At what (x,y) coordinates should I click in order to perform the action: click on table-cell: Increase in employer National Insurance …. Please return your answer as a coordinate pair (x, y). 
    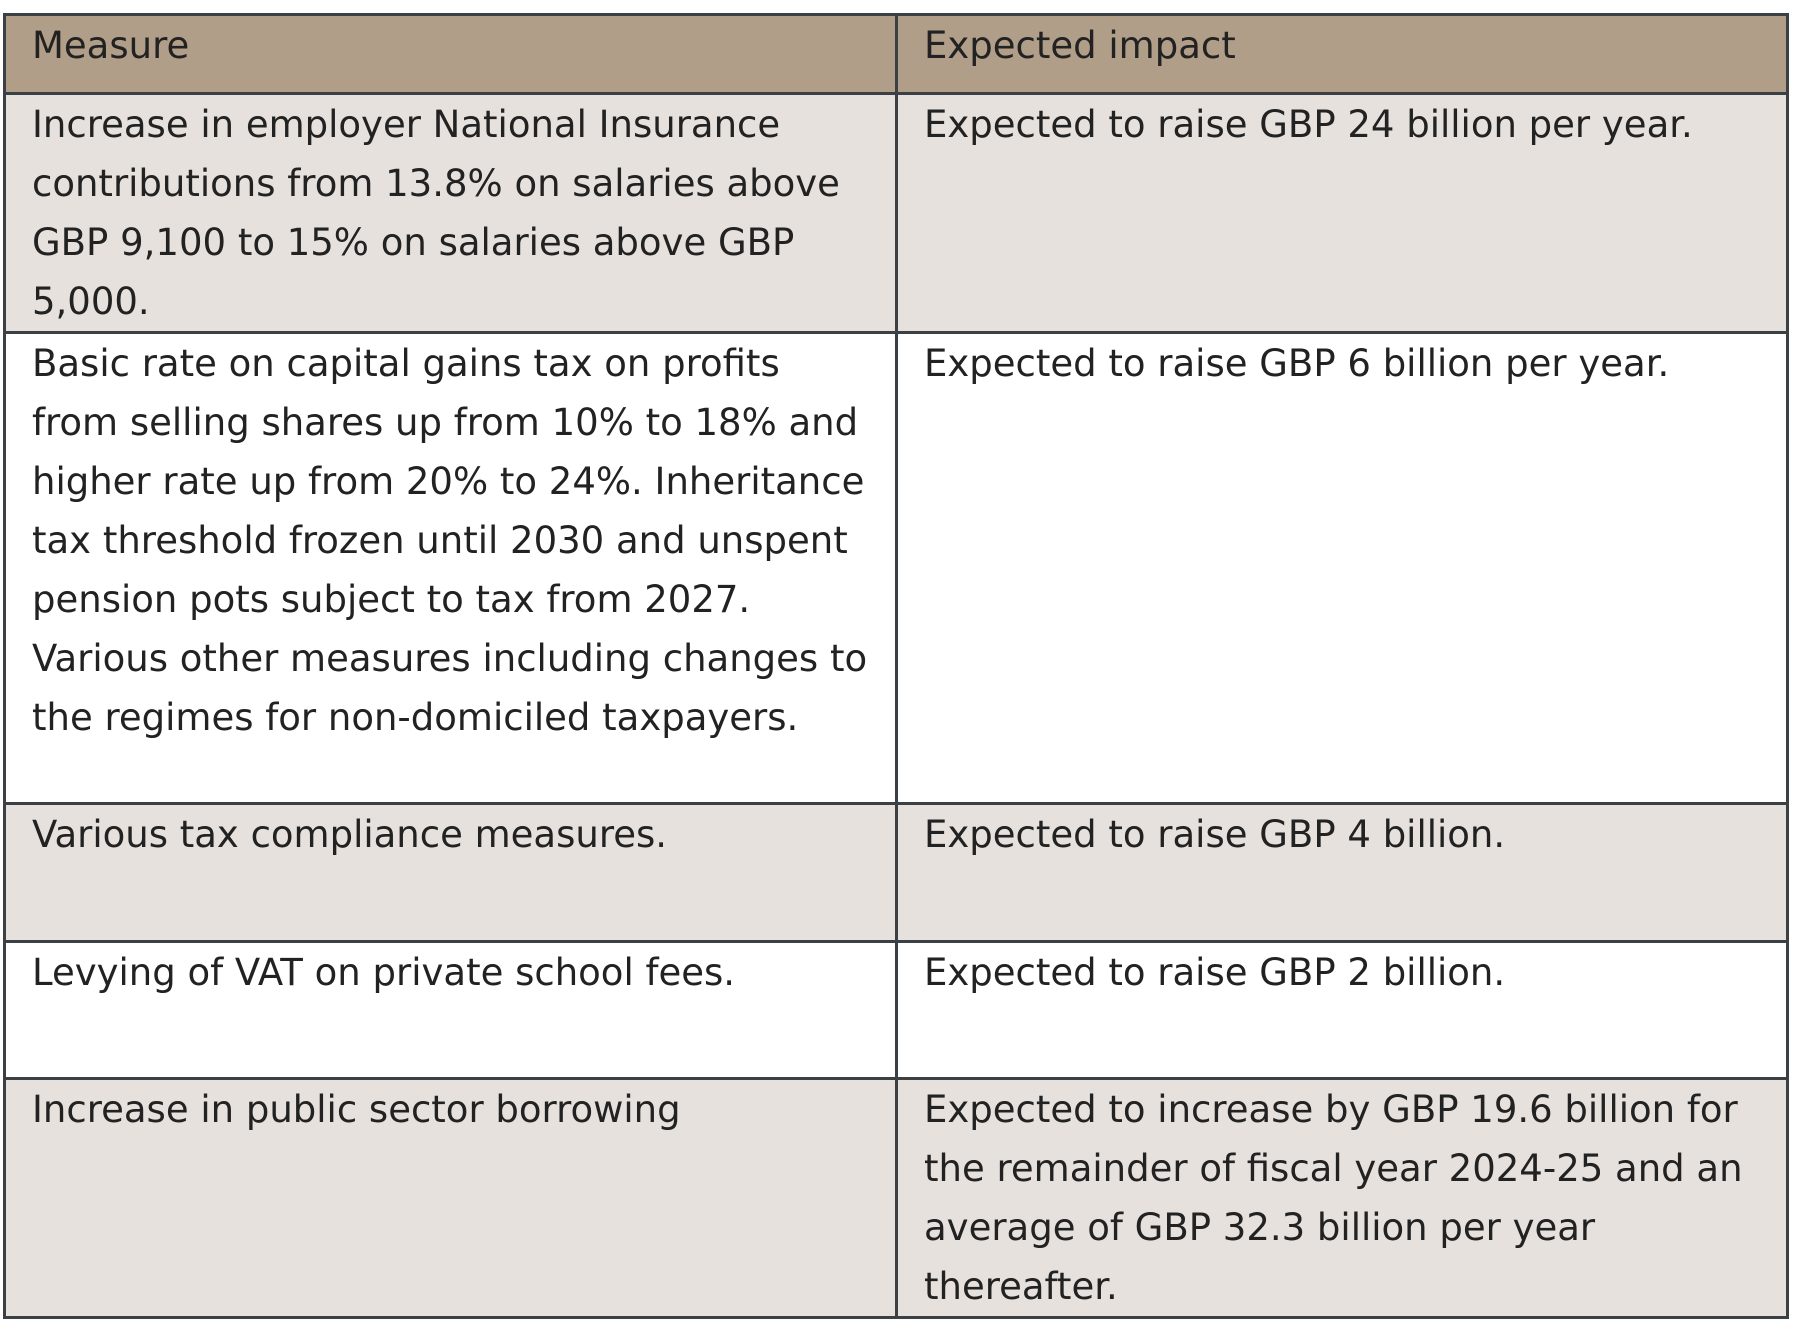
    Looking at the image, I should click on (450, 213).